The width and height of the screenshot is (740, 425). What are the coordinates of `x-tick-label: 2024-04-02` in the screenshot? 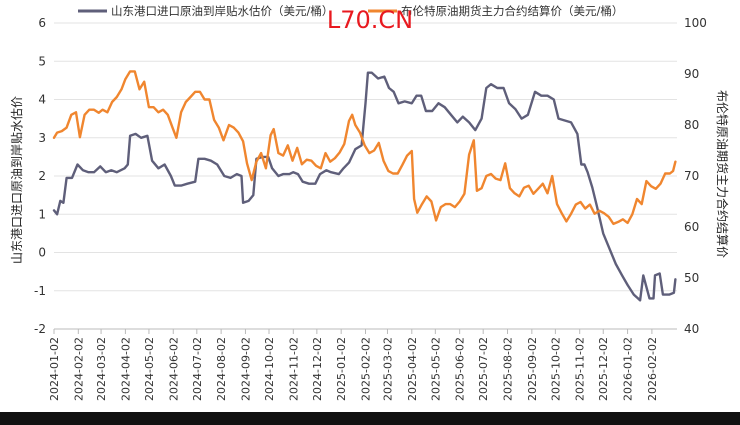 It's located at (125, 369).